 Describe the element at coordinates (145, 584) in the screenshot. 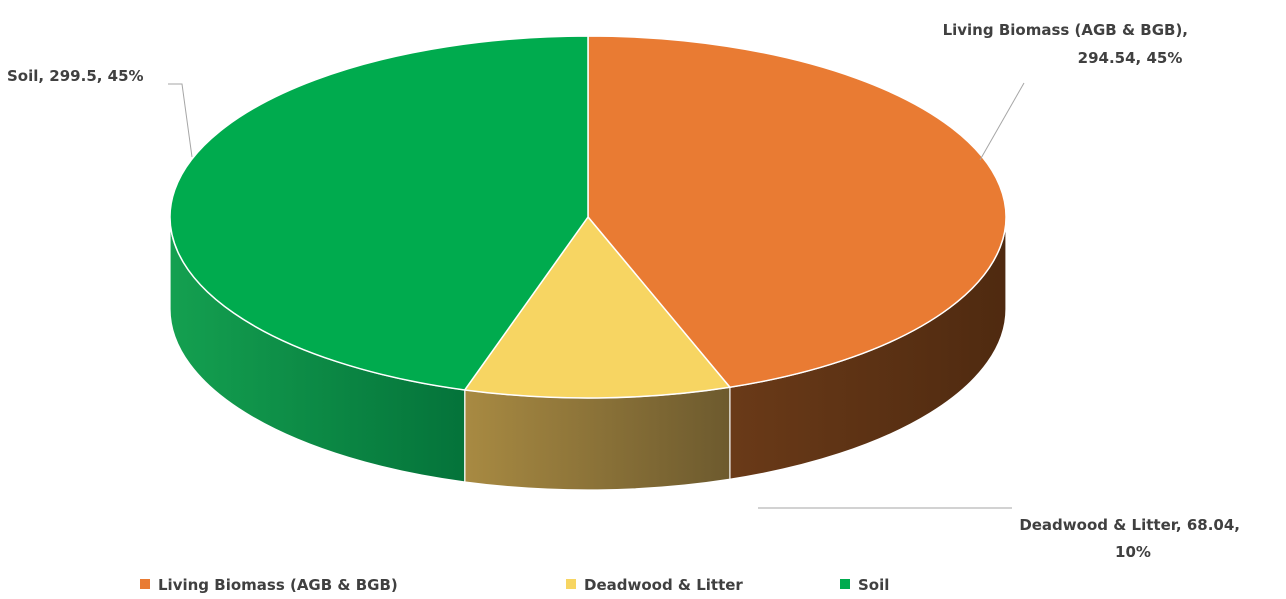

I see `legend-swatch-living-biomass` at that location.